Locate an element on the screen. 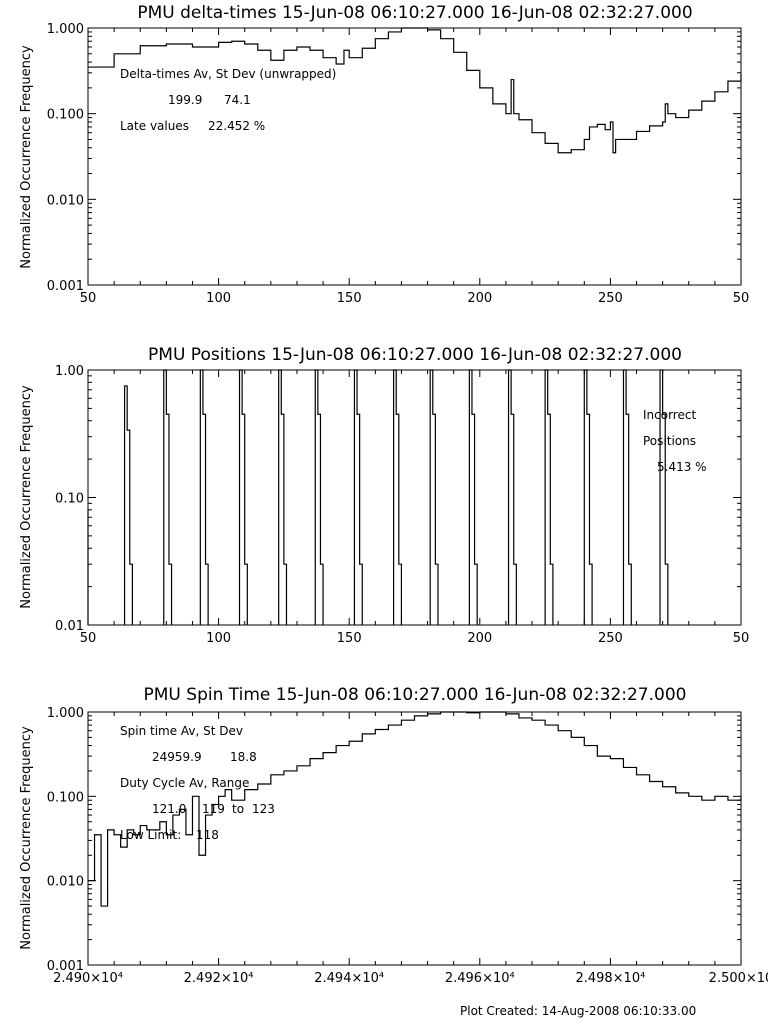  x-tick-label: 2.494×10⁴ is located at coordinates (349, 978).